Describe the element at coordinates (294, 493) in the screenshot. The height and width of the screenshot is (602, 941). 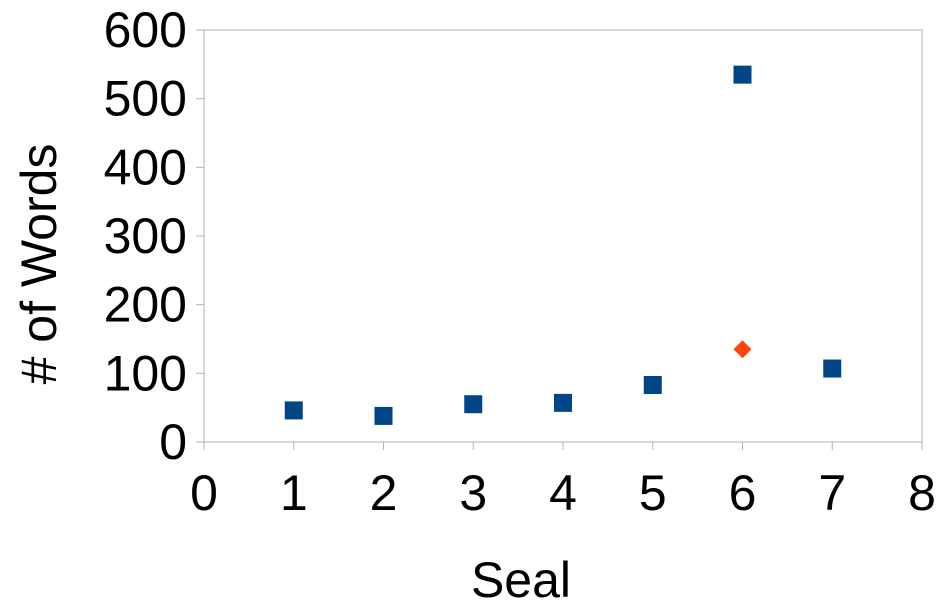
I see `x-tick-label: 1` at that location.